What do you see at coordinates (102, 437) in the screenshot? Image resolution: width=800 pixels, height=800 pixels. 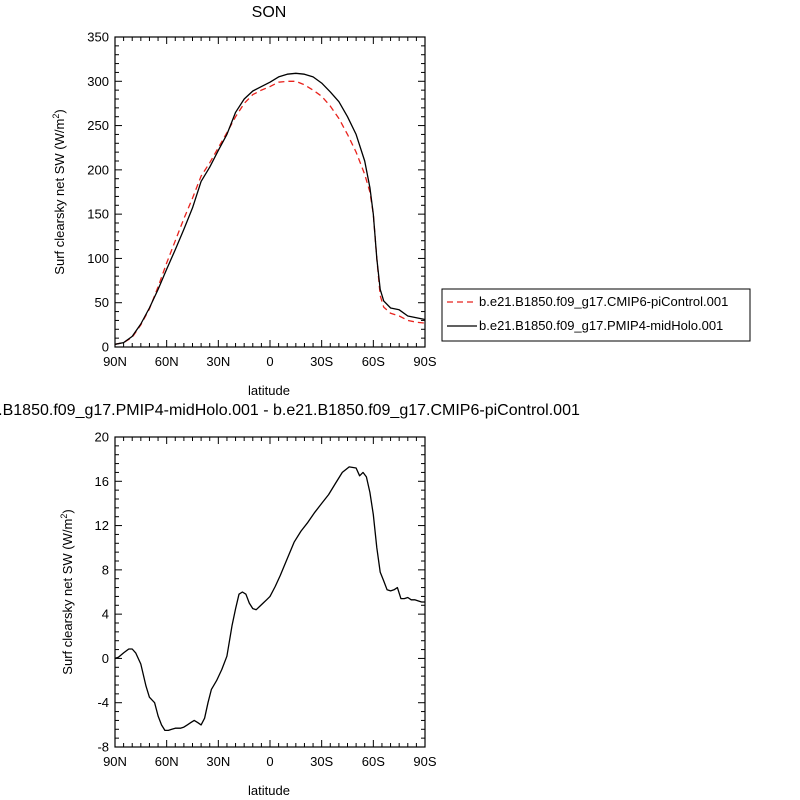 I see `bottom-ytick-label: 20` at bounding box center [102, 437].